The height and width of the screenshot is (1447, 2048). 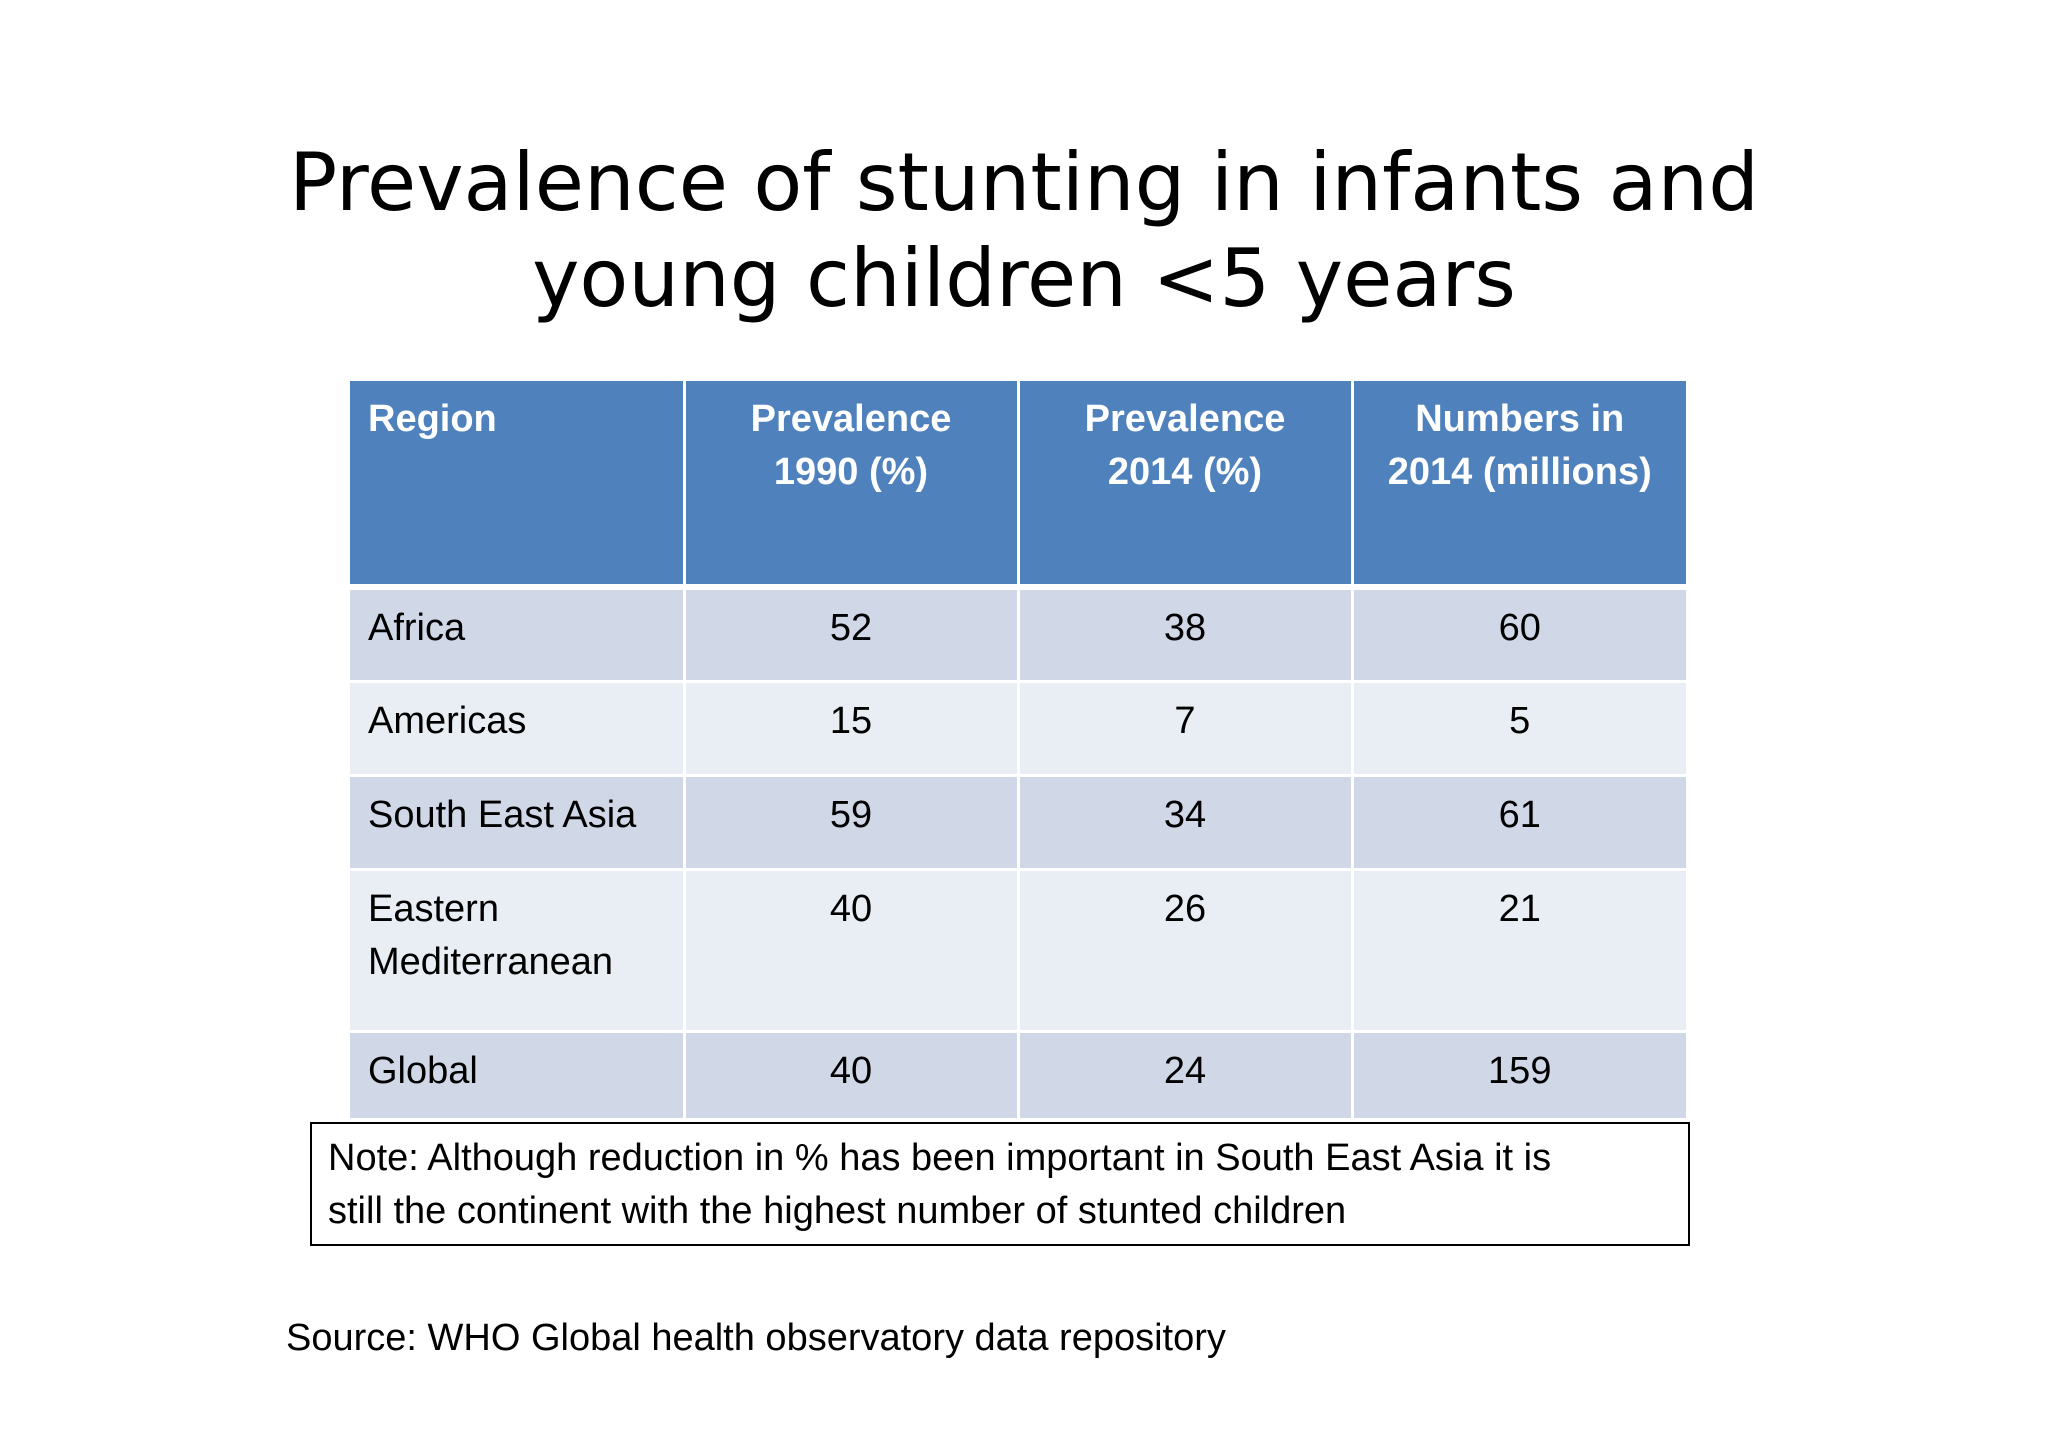 I want to click on cell-prevalence-1990: 52, so click(x=852, y=635).